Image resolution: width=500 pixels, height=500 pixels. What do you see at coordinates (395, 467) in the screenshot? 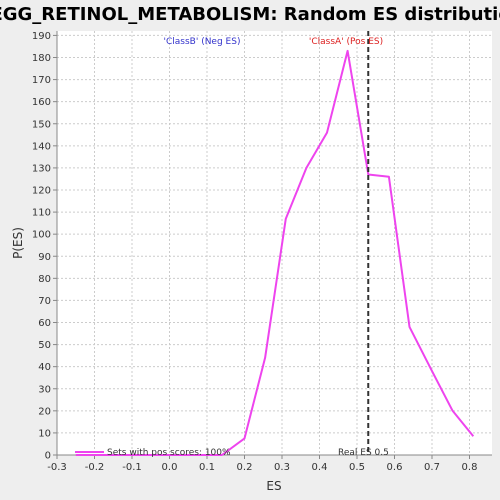
I see `x-tick-label: 0.6` at bounding box center [395, 467].